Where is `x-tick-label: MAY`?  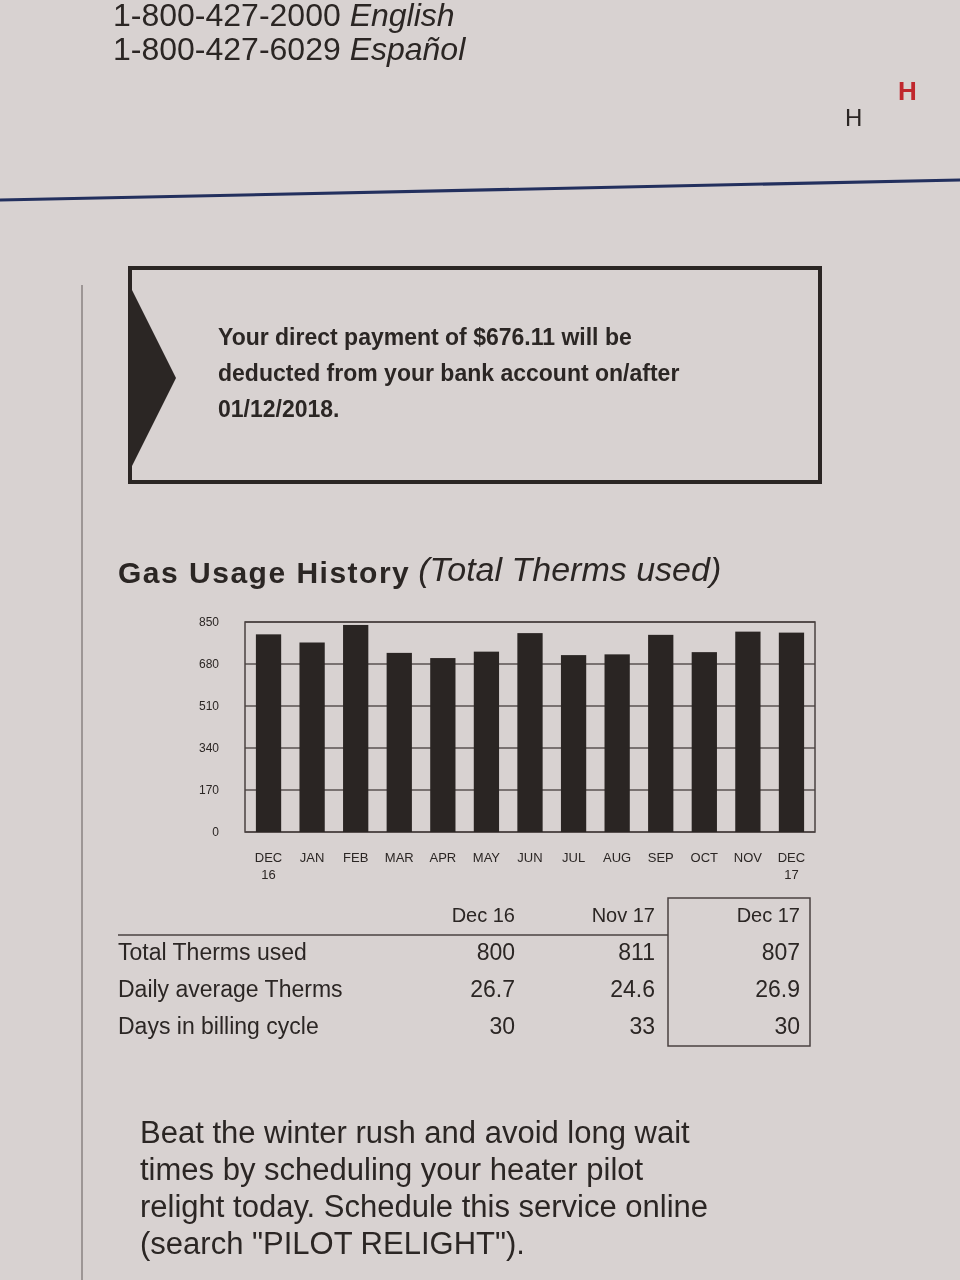
x-tick-label: MAY is located at coordinates (486, 857).